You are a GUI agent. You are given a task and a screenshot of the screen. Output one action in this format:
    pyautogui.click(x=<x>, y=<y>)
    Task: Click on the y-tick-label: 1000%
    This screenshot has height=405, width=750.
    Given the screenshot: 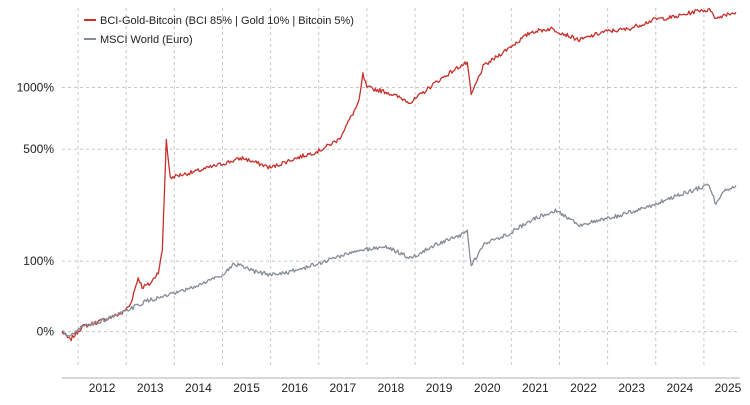 What is the action you would take?
    pyautogui.click(x=36, y=87)
    